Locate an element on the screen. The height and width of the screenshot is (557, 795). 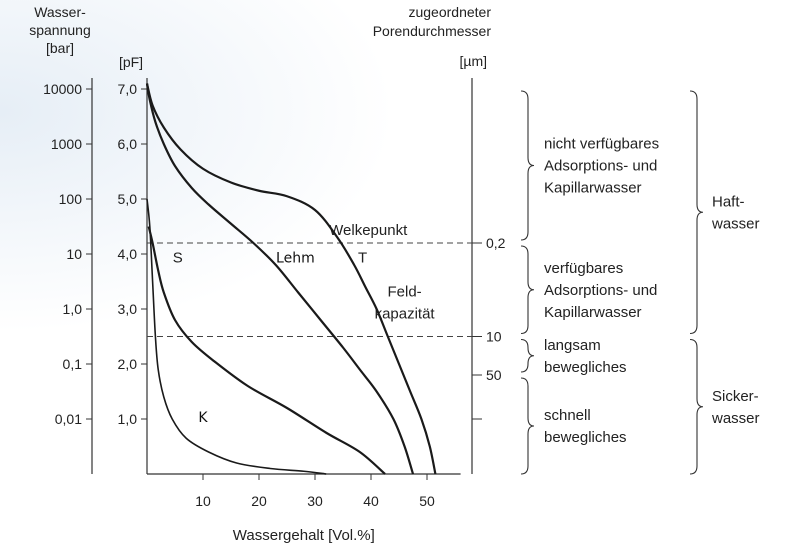
pf-tick-label: 2,0 is located at coordinates (128, 364).